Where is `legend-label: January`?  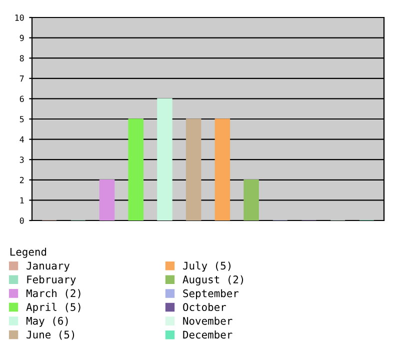 legend-label: January is located at coordinates (48, 267).